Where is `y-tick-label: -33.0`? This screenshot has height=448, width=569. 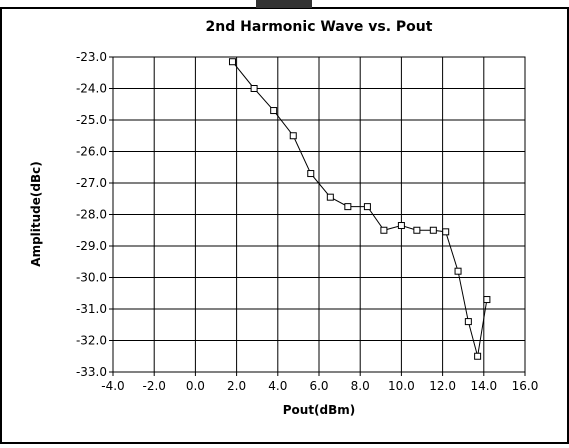 y-tick-label: -33.0 is located at coordinates (91, 372).